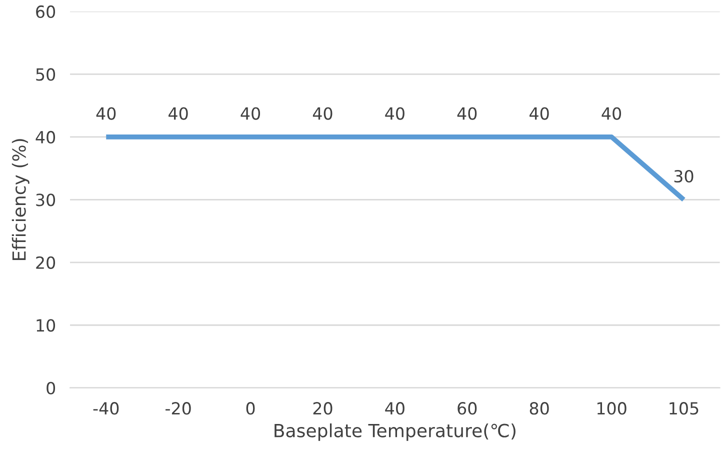  Describe the element at coordinates (21, 199) in the screenshot. I see `y-axis-title: Efficiency (%)` at that location.